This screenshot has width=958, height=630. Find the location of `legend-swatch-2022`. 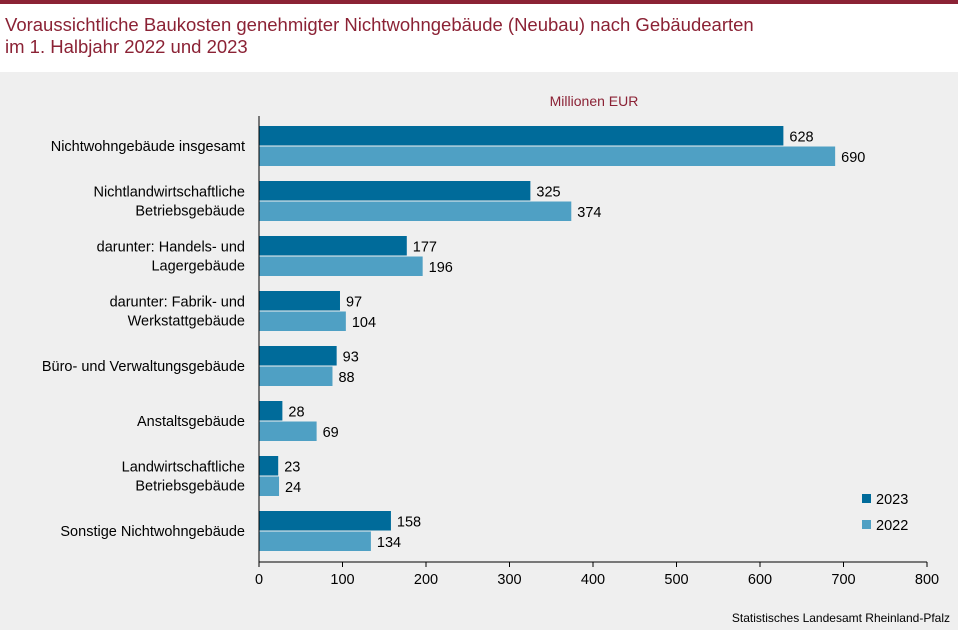

legend-swatch-2022 is located at coordinates (866, 524).